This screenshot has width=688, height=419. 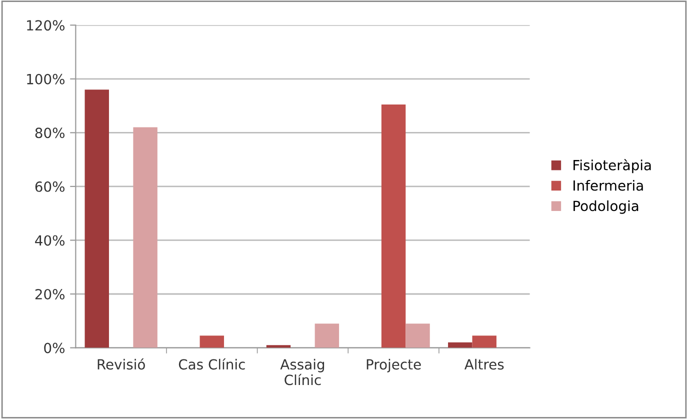 I want to click on legend-label: Fisioteràpia, so click(x=612, y=166).